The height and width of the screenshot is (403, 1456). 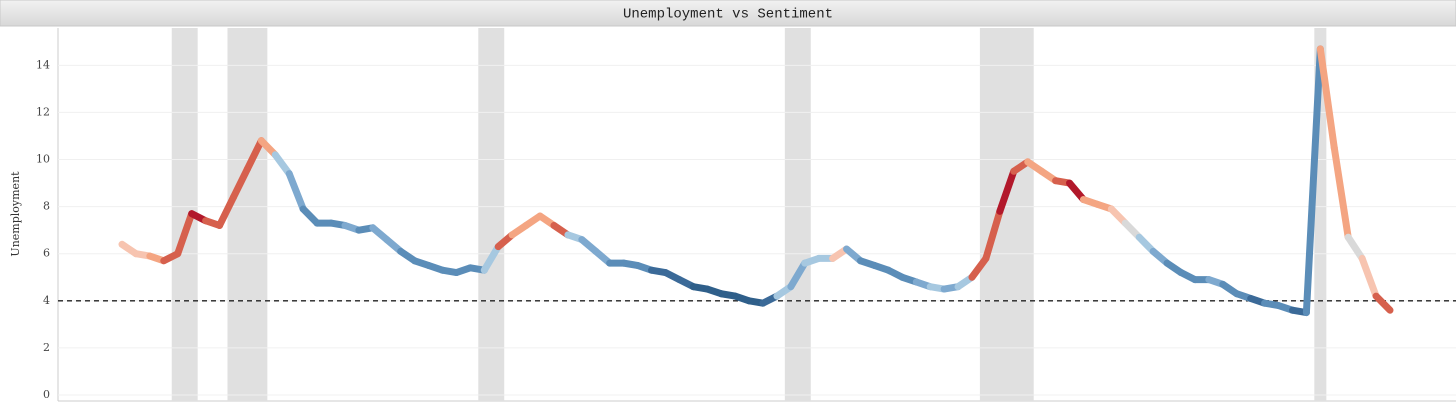 I want to click on y-tick-label: 0, so click(x=46, y=394).